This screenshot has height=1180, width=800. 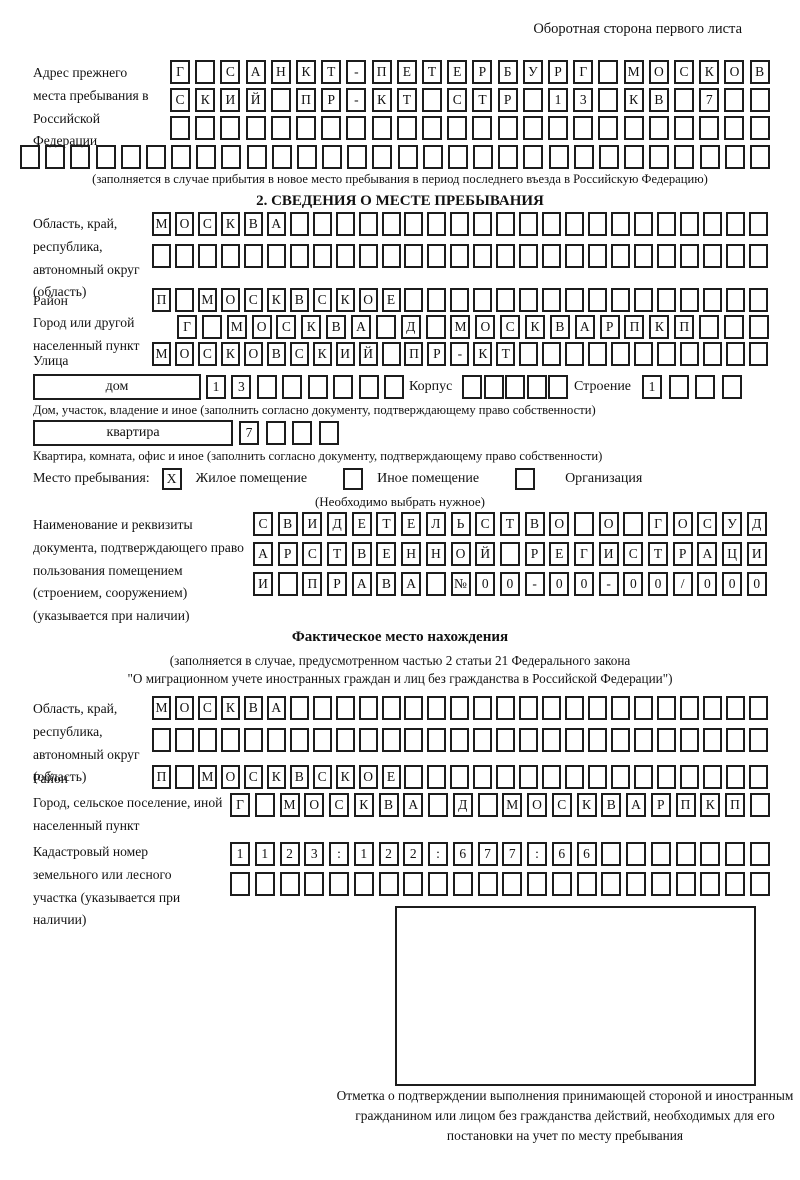 What do you see at coordinates (457, 72) in the screenshot?
I see `char-cell: Е` at bounding box center [457, 72].